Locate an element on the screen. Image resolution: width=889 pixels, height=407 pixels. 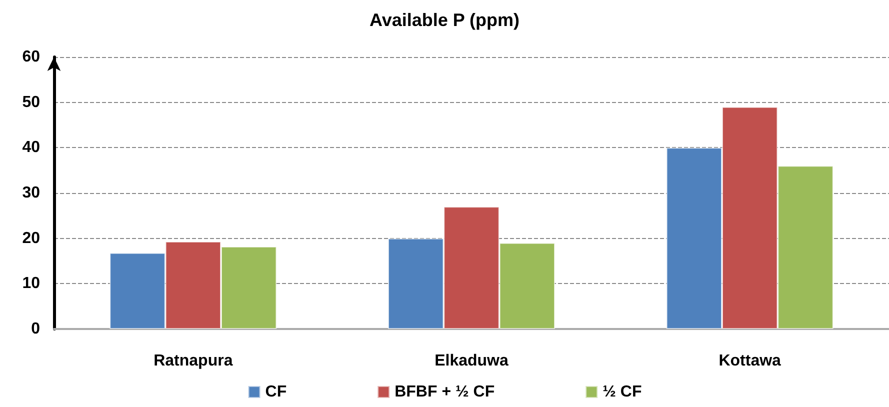
legend-label: BFBF + ½ CF is located at coordinates (444, 392).